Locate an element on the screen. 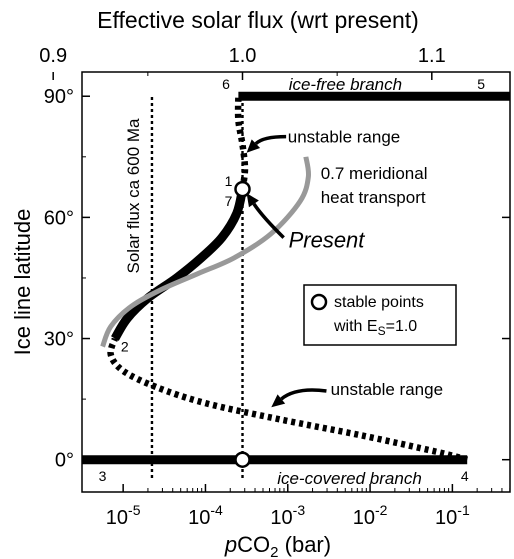 The height and width of the screenshot is (559, 514). annotation-label: 0.7 meridional is located at coordinates (374, 173).